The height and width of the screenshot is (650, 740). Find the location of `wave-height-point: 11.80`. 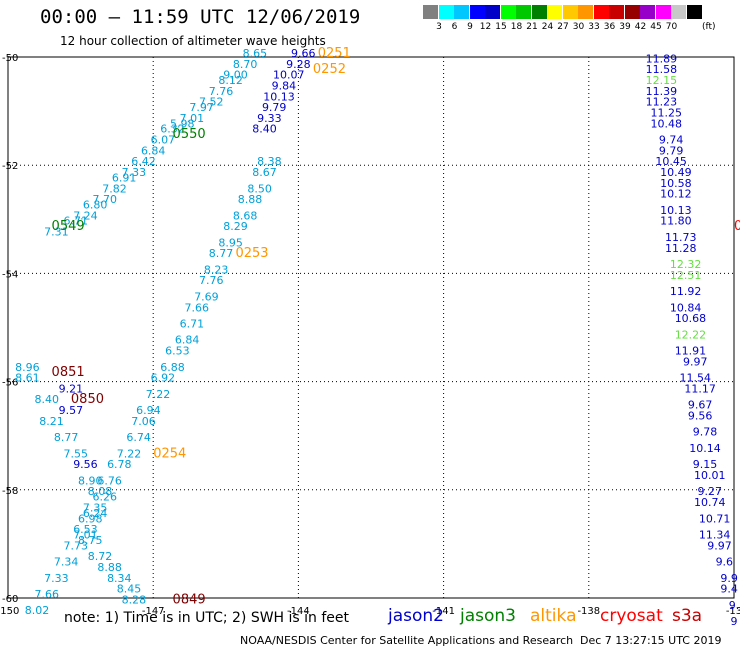

wave-height-point: 11.80 is located at coordinates (676, 221).